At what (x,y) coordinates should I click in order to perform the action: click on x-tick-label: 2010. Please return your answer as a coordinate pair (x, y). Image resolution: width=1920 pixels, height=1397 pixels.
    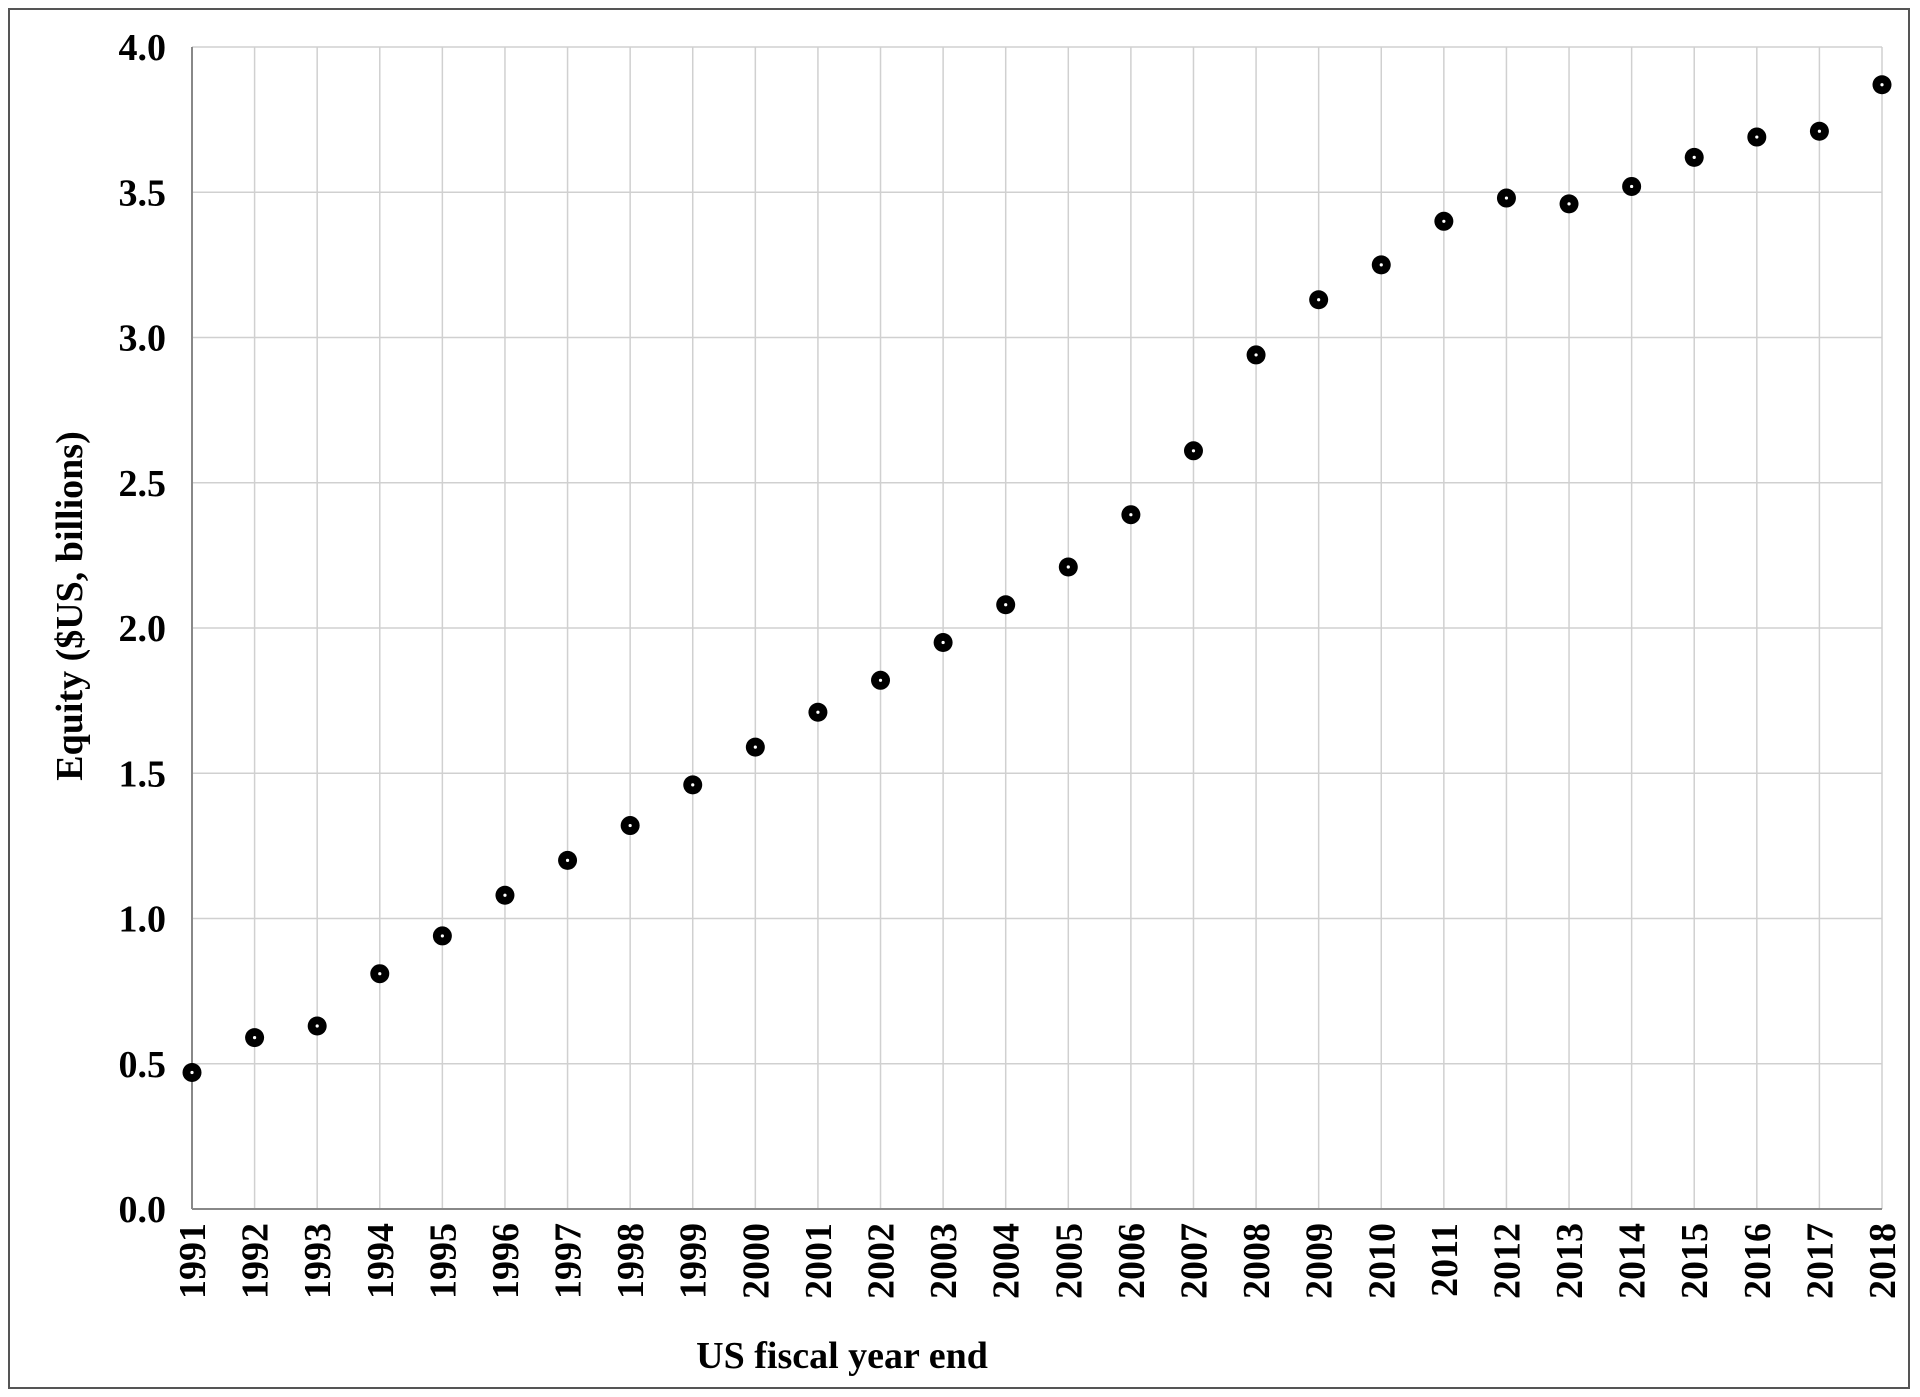
    Looking at the image, I should click on (1382, 1261).